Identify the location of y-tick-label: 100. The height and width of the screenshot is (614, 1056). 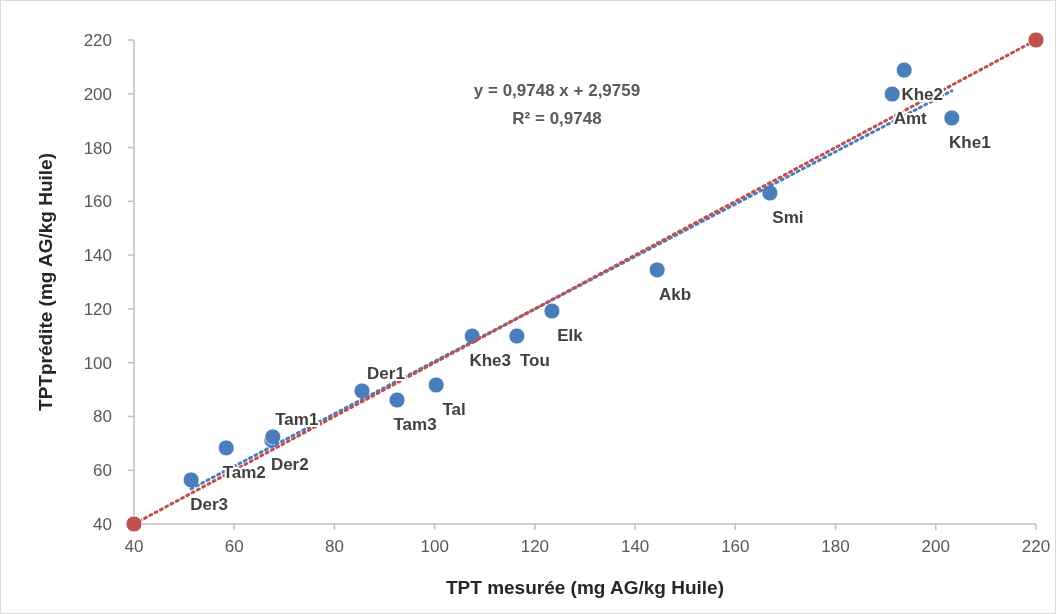
(97, 363).